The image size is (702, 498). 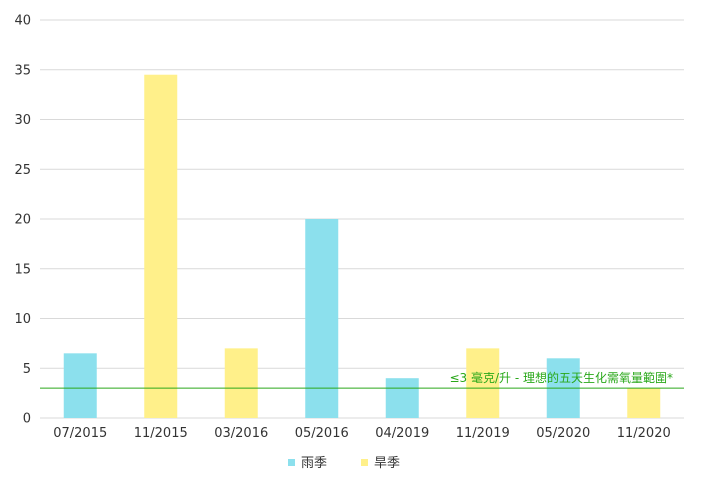 What do you see at coordinates (161, 246) in the screenshot?
I see `bar-11-2015` at bounding box center [161, 246].